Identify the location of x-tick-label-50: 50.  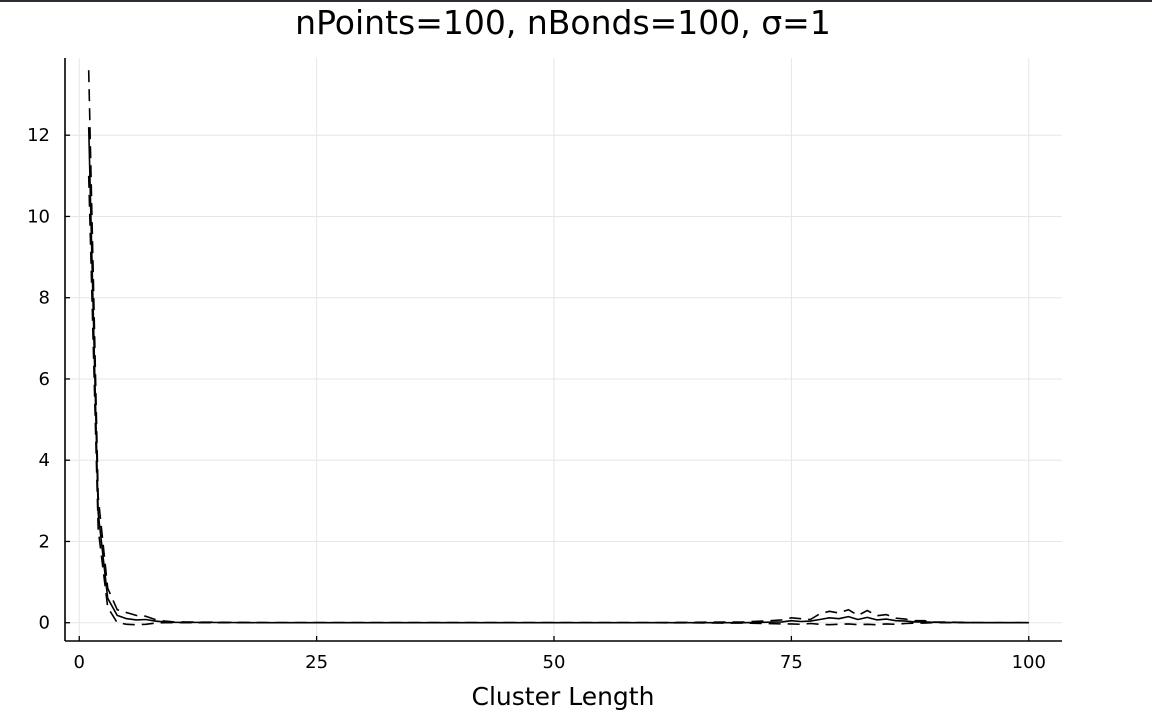
(554, 662).